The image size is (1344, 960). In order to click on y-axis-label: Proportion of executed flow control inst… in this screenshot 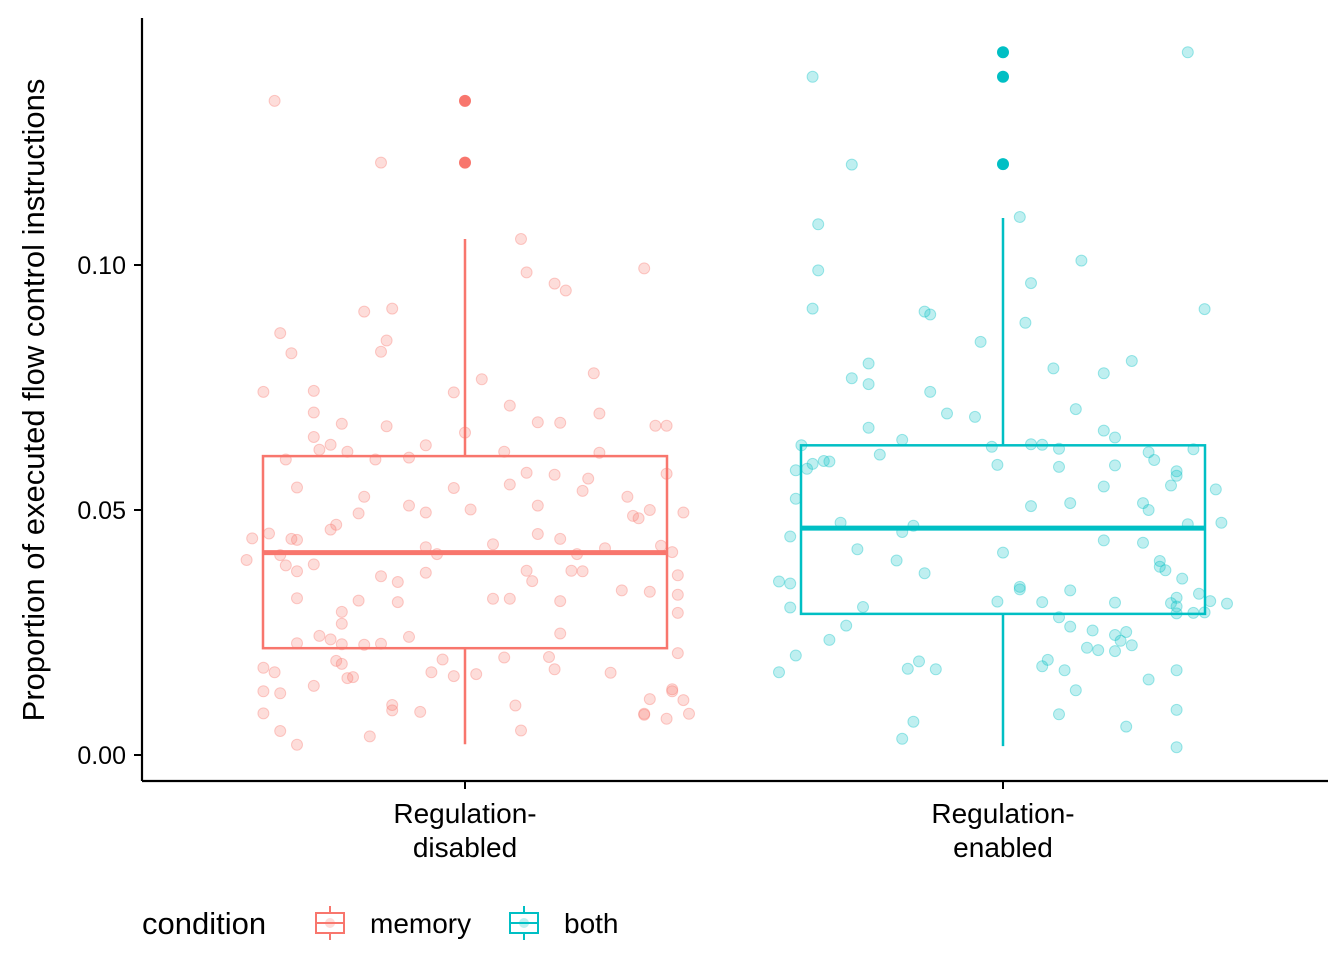, I will do `click(33, 400)`.